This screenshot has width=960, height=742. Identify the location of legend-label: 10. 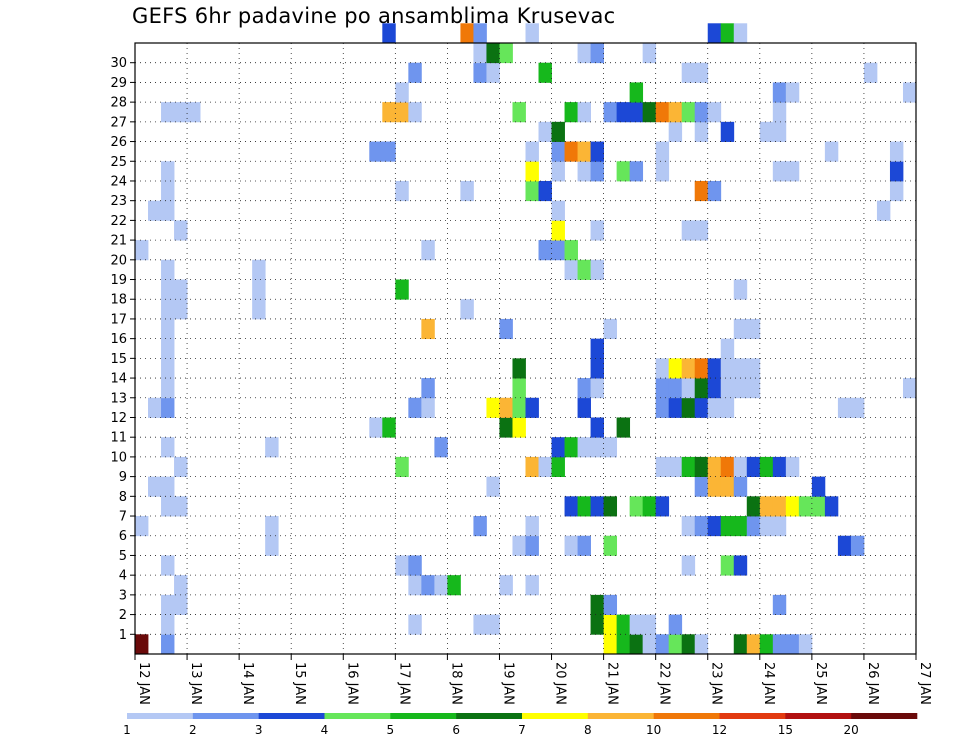
(653, 730).